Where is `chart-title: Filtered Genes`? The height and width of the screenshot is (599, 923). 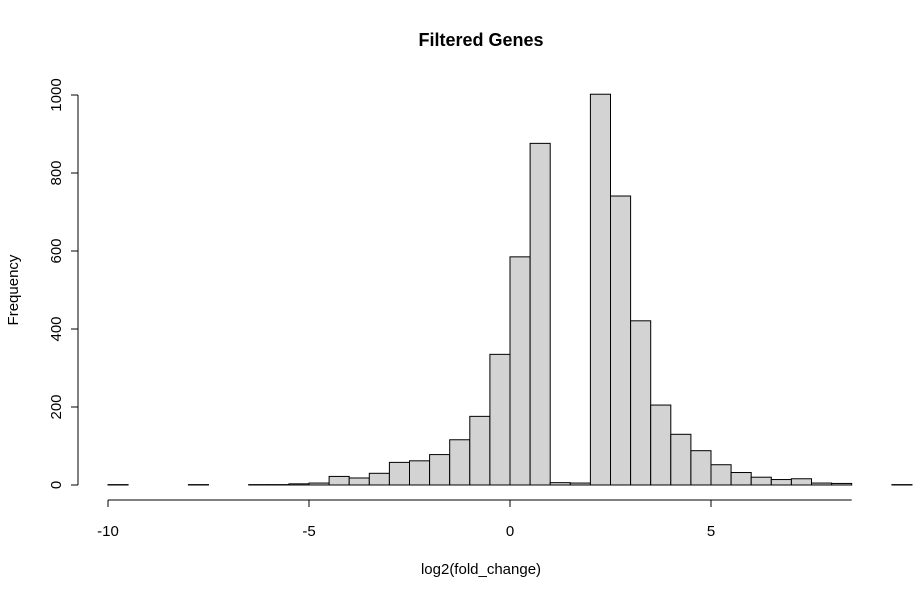 chart-title: Filtered Genes is located at coordinates (480, 40).